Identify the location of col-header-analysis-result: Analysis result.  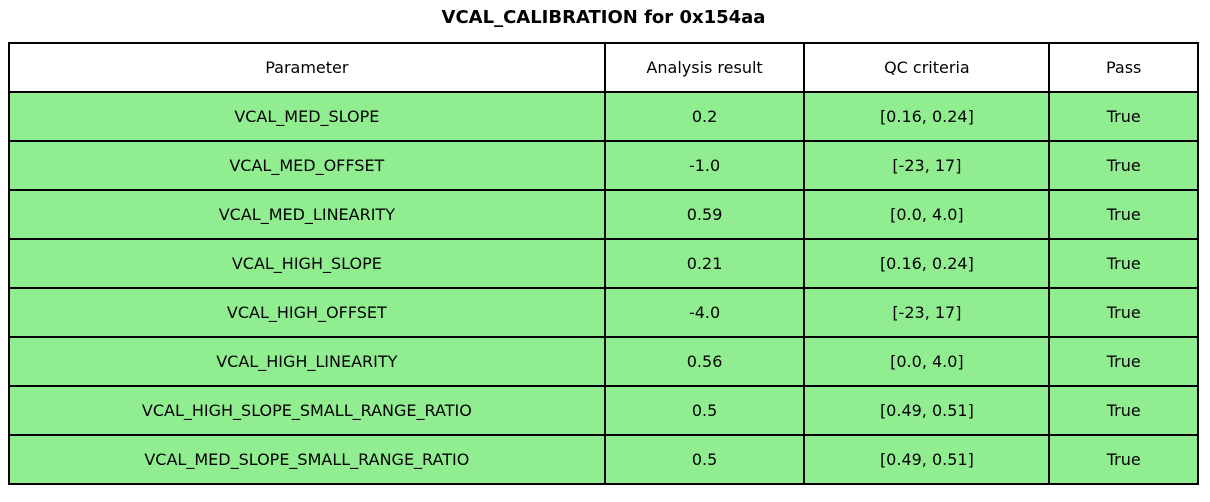
(704, 67).